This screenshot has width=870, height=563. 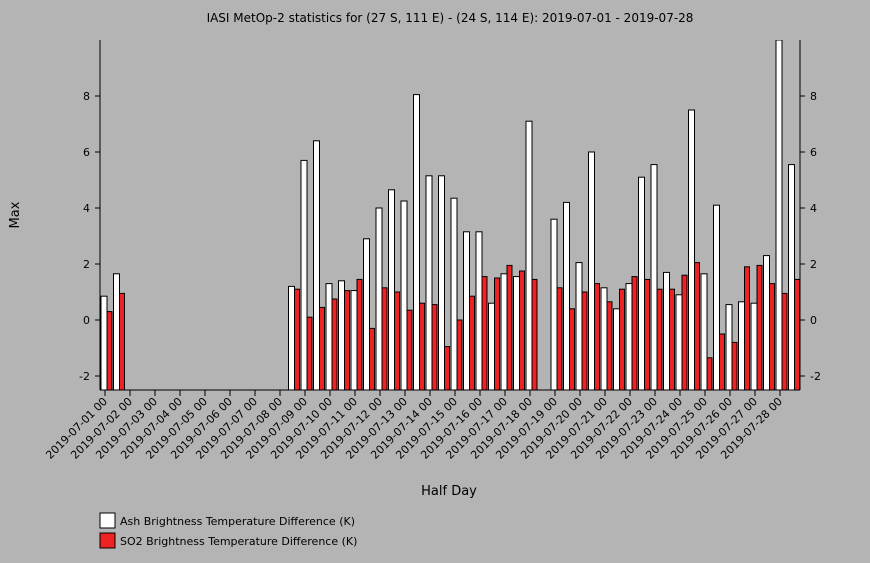 What do you see at coordinates (813, 96) in the screenshot?
I see `y-tick-label: 8` at bounding box center [813, 96].